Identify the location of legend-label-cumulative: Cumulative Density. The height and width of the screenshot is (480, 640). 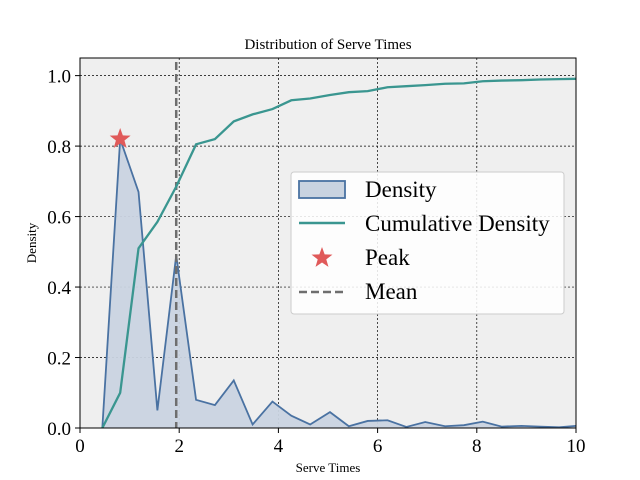
(457, 223).